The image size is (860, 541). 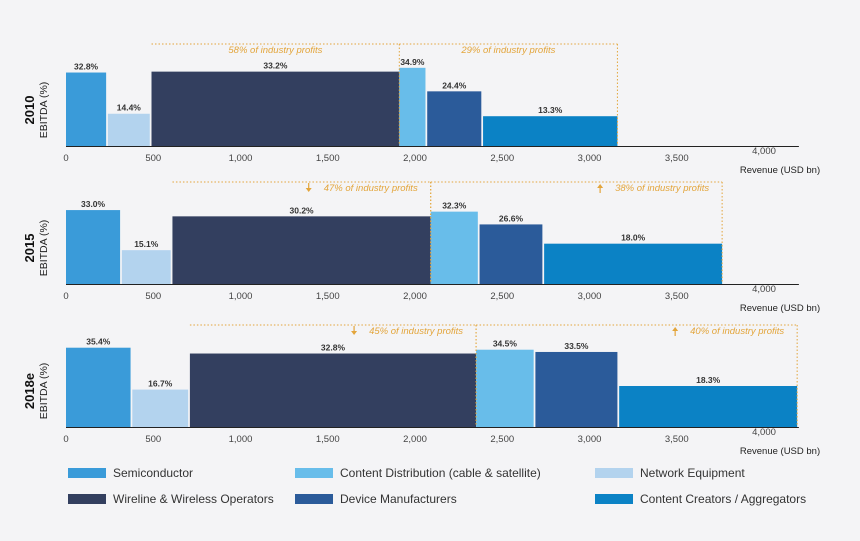 What do you see at coordinates (29, 110) in the screenshot?
I see `panel-year-label: 2010` at bounding box center [29, 110].